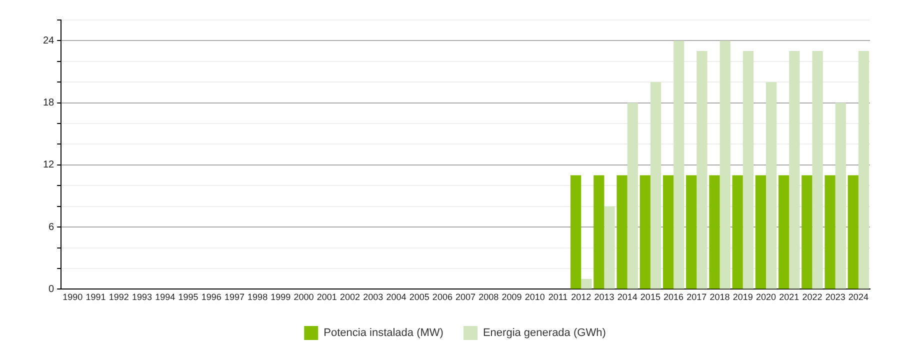 Image resolution: width=900 pixels, height=350 pixels. I want to click on x-tick-label: 2019, so click(742, 297).